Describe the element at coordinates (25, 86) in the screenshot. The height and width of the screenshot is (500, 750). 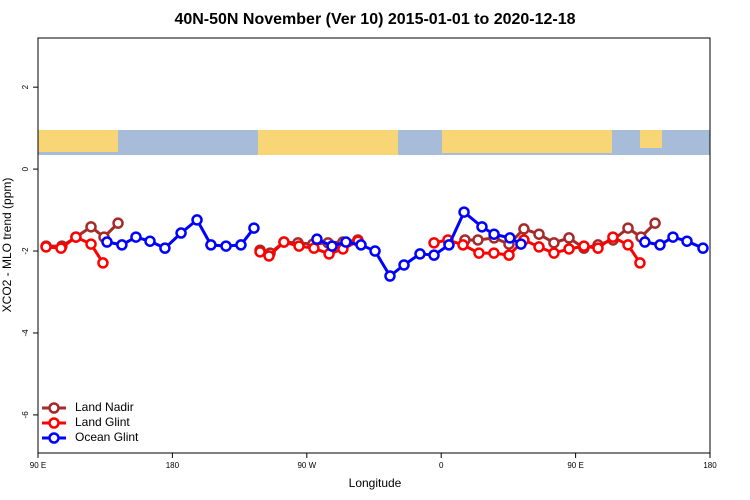
I see `y-tick-label: 2` at that location.